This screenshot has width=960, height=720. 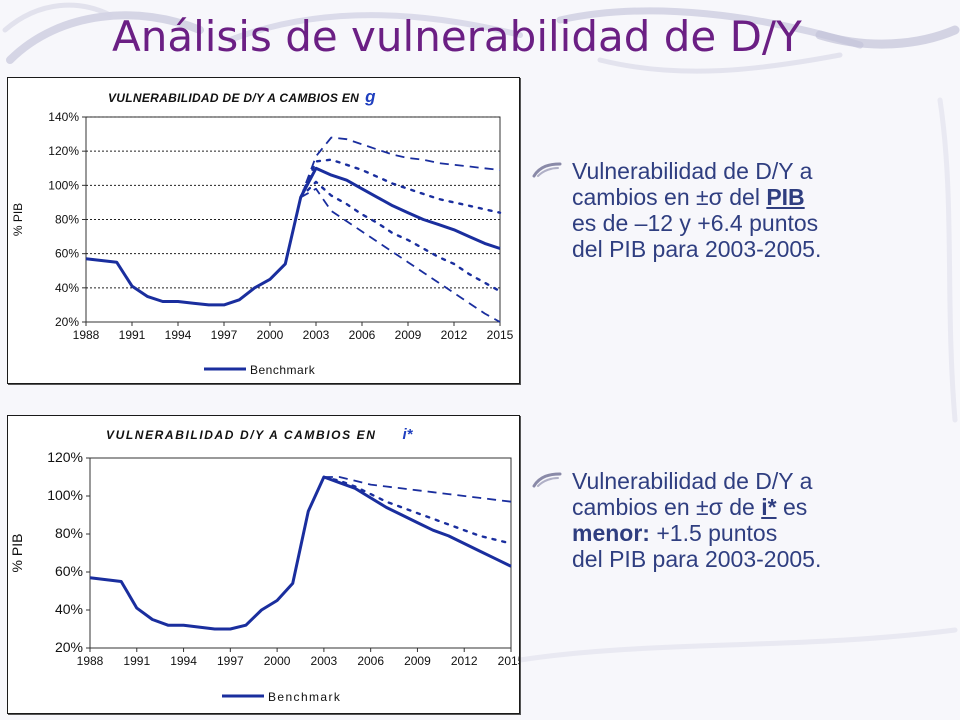 I want to click on chart-g-y-tick-label: 20%, so click(x=67, y=322).